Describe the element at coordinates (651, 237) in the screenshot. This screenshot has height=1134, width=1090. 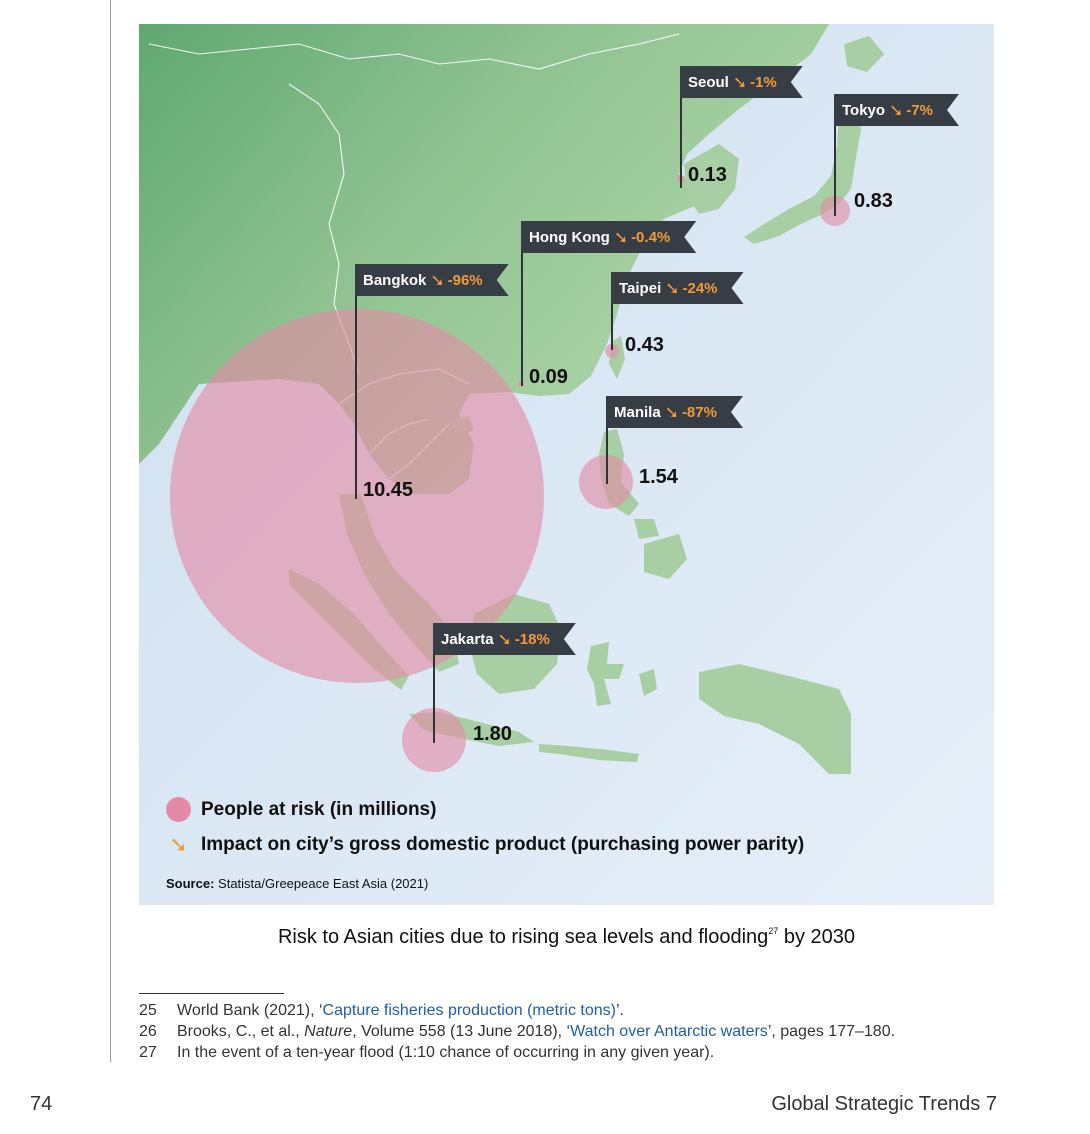
I see `gdp-impact: -0.4%` at that location.